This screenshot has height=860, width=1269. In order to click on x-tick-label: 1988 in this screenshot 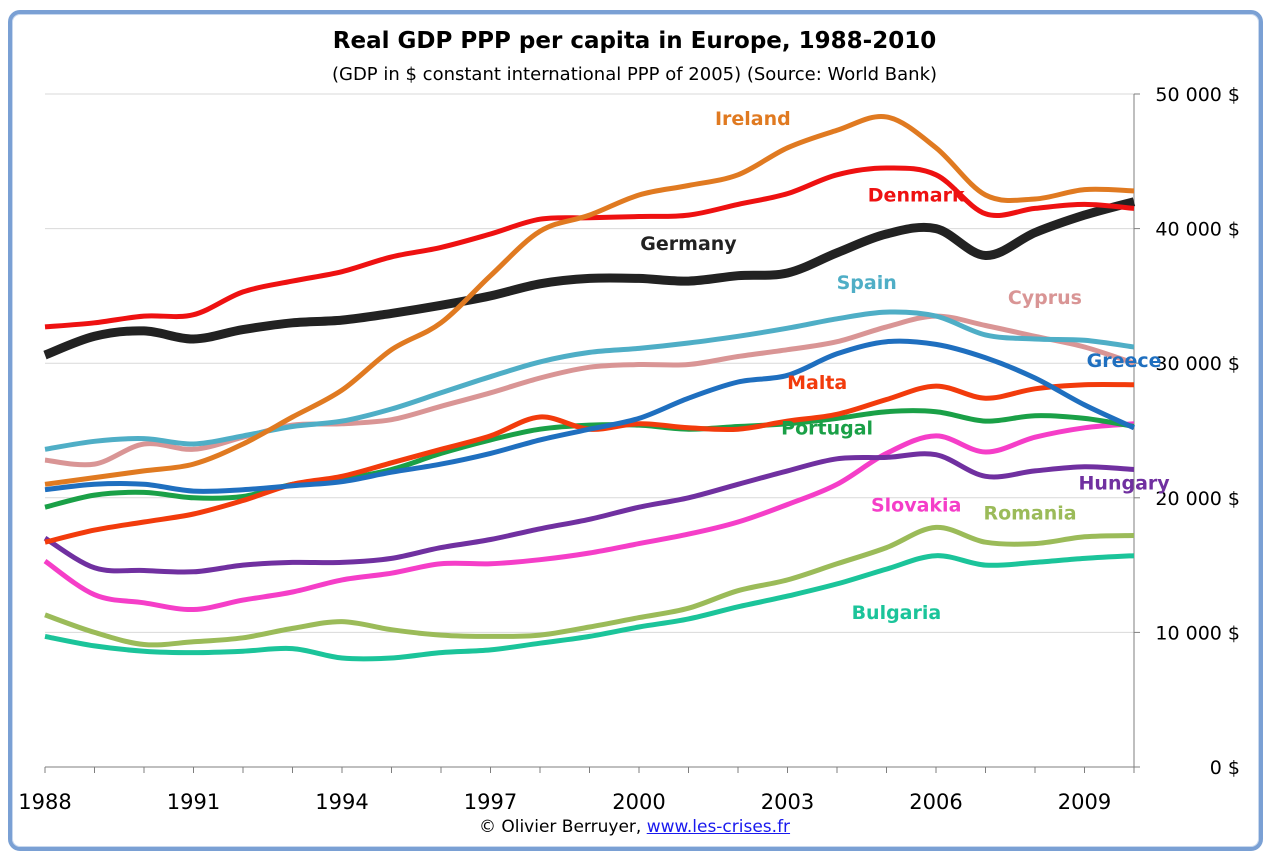, I will do `click(44, 802)`.